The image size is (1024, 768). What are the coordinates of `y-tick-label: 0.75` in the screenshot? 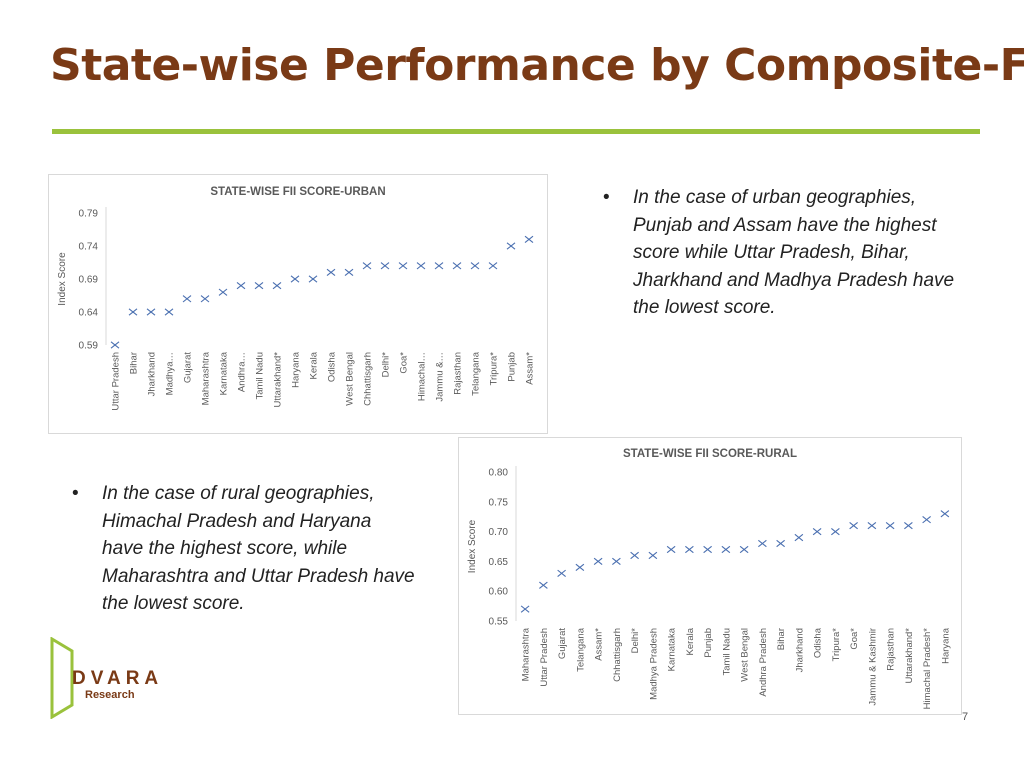 It's located at (499, 502).